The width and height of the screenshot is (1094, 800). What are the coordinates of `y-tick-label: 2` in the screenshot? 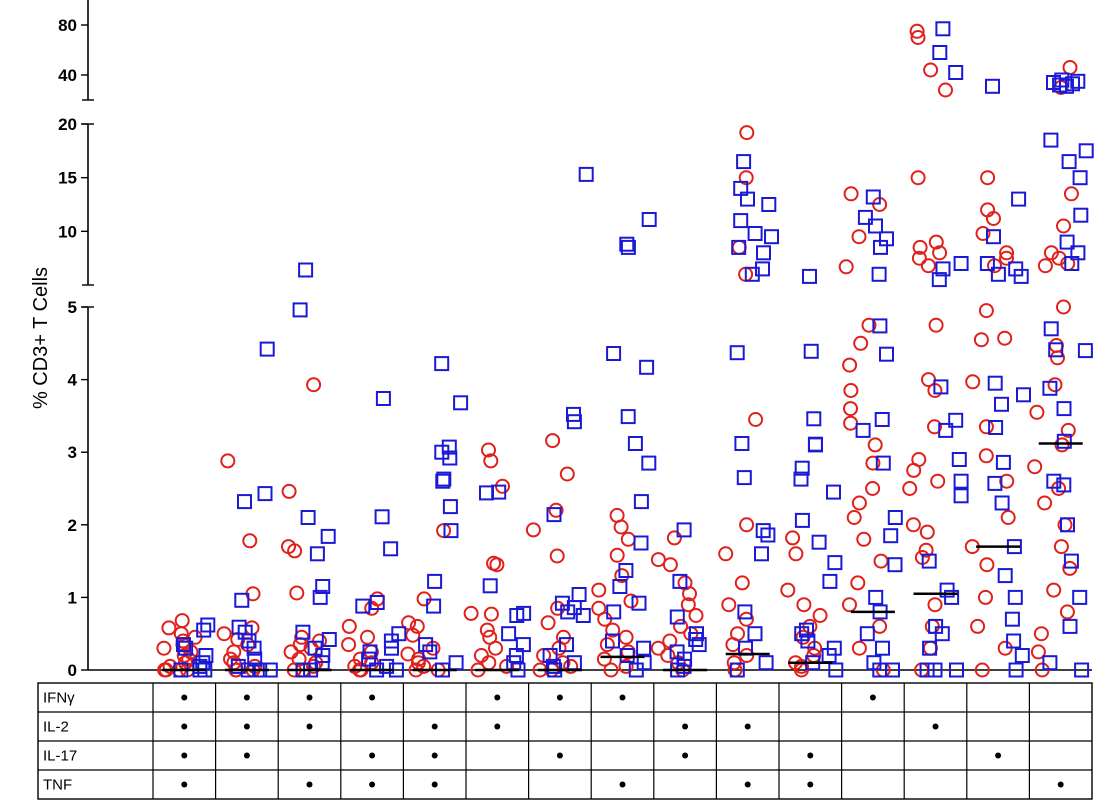 It's located at (72, 525).